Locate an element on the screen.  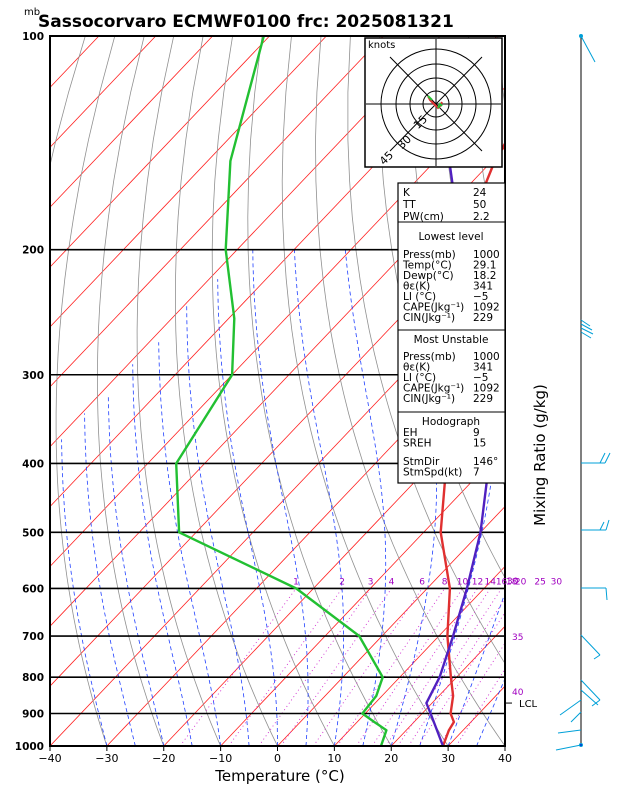
mixing-ratio-label: 6 is located at coordinates (422, 582).